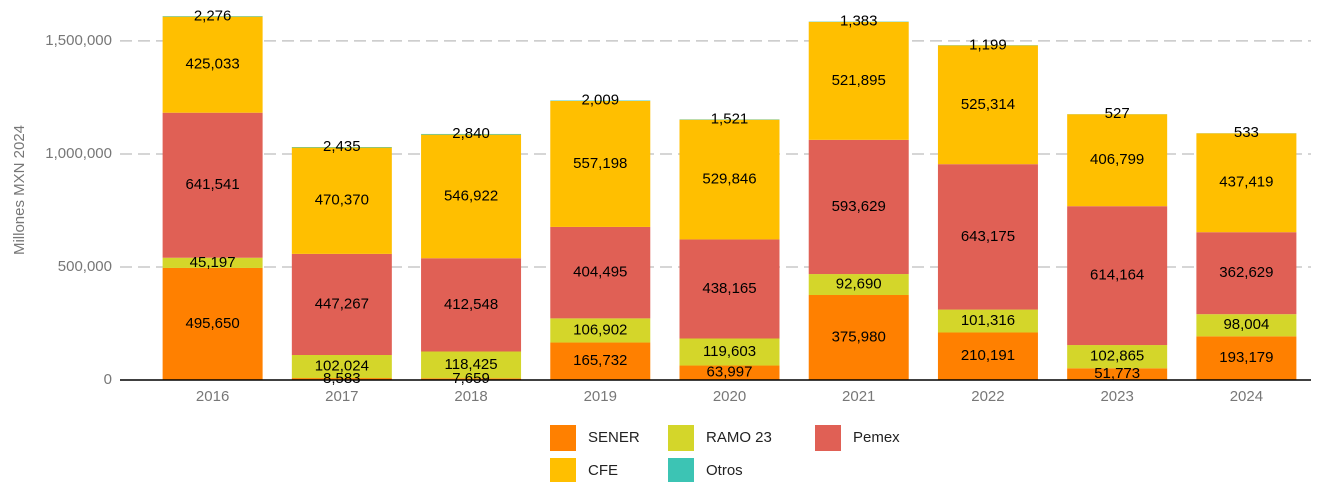  I want to click on data-label: 525,314, so click(988, 104).